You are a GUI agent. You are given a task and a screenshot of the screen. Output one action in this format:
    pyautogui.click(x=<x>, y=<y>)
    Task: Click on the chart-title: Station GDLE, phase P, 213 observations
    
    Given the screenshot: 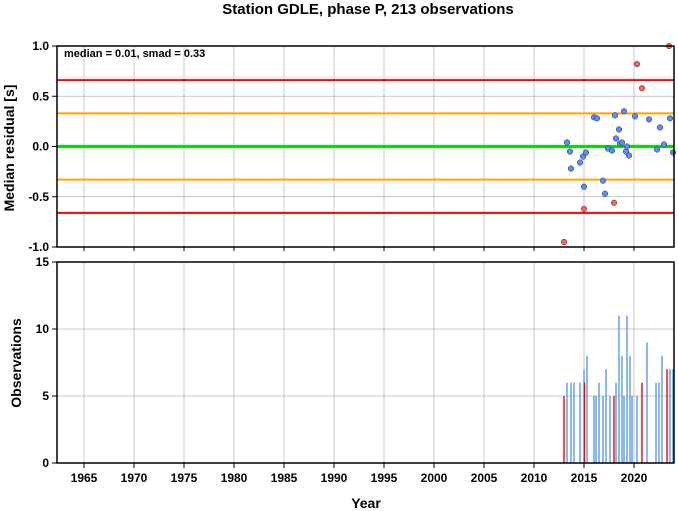 What is the action you would take?
    pyautogui.click(x=367, y=9)
    